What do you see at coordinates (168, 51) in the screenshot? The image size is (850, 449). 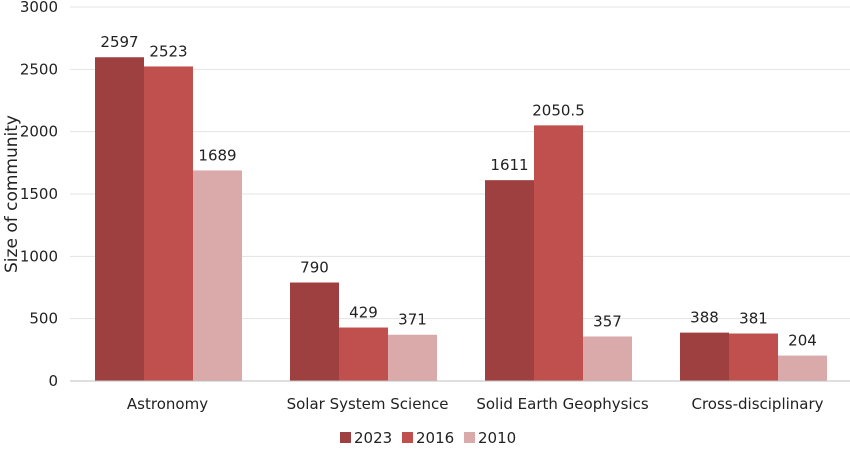 I see `data-label: 2523` at bounding box center [168, 51].